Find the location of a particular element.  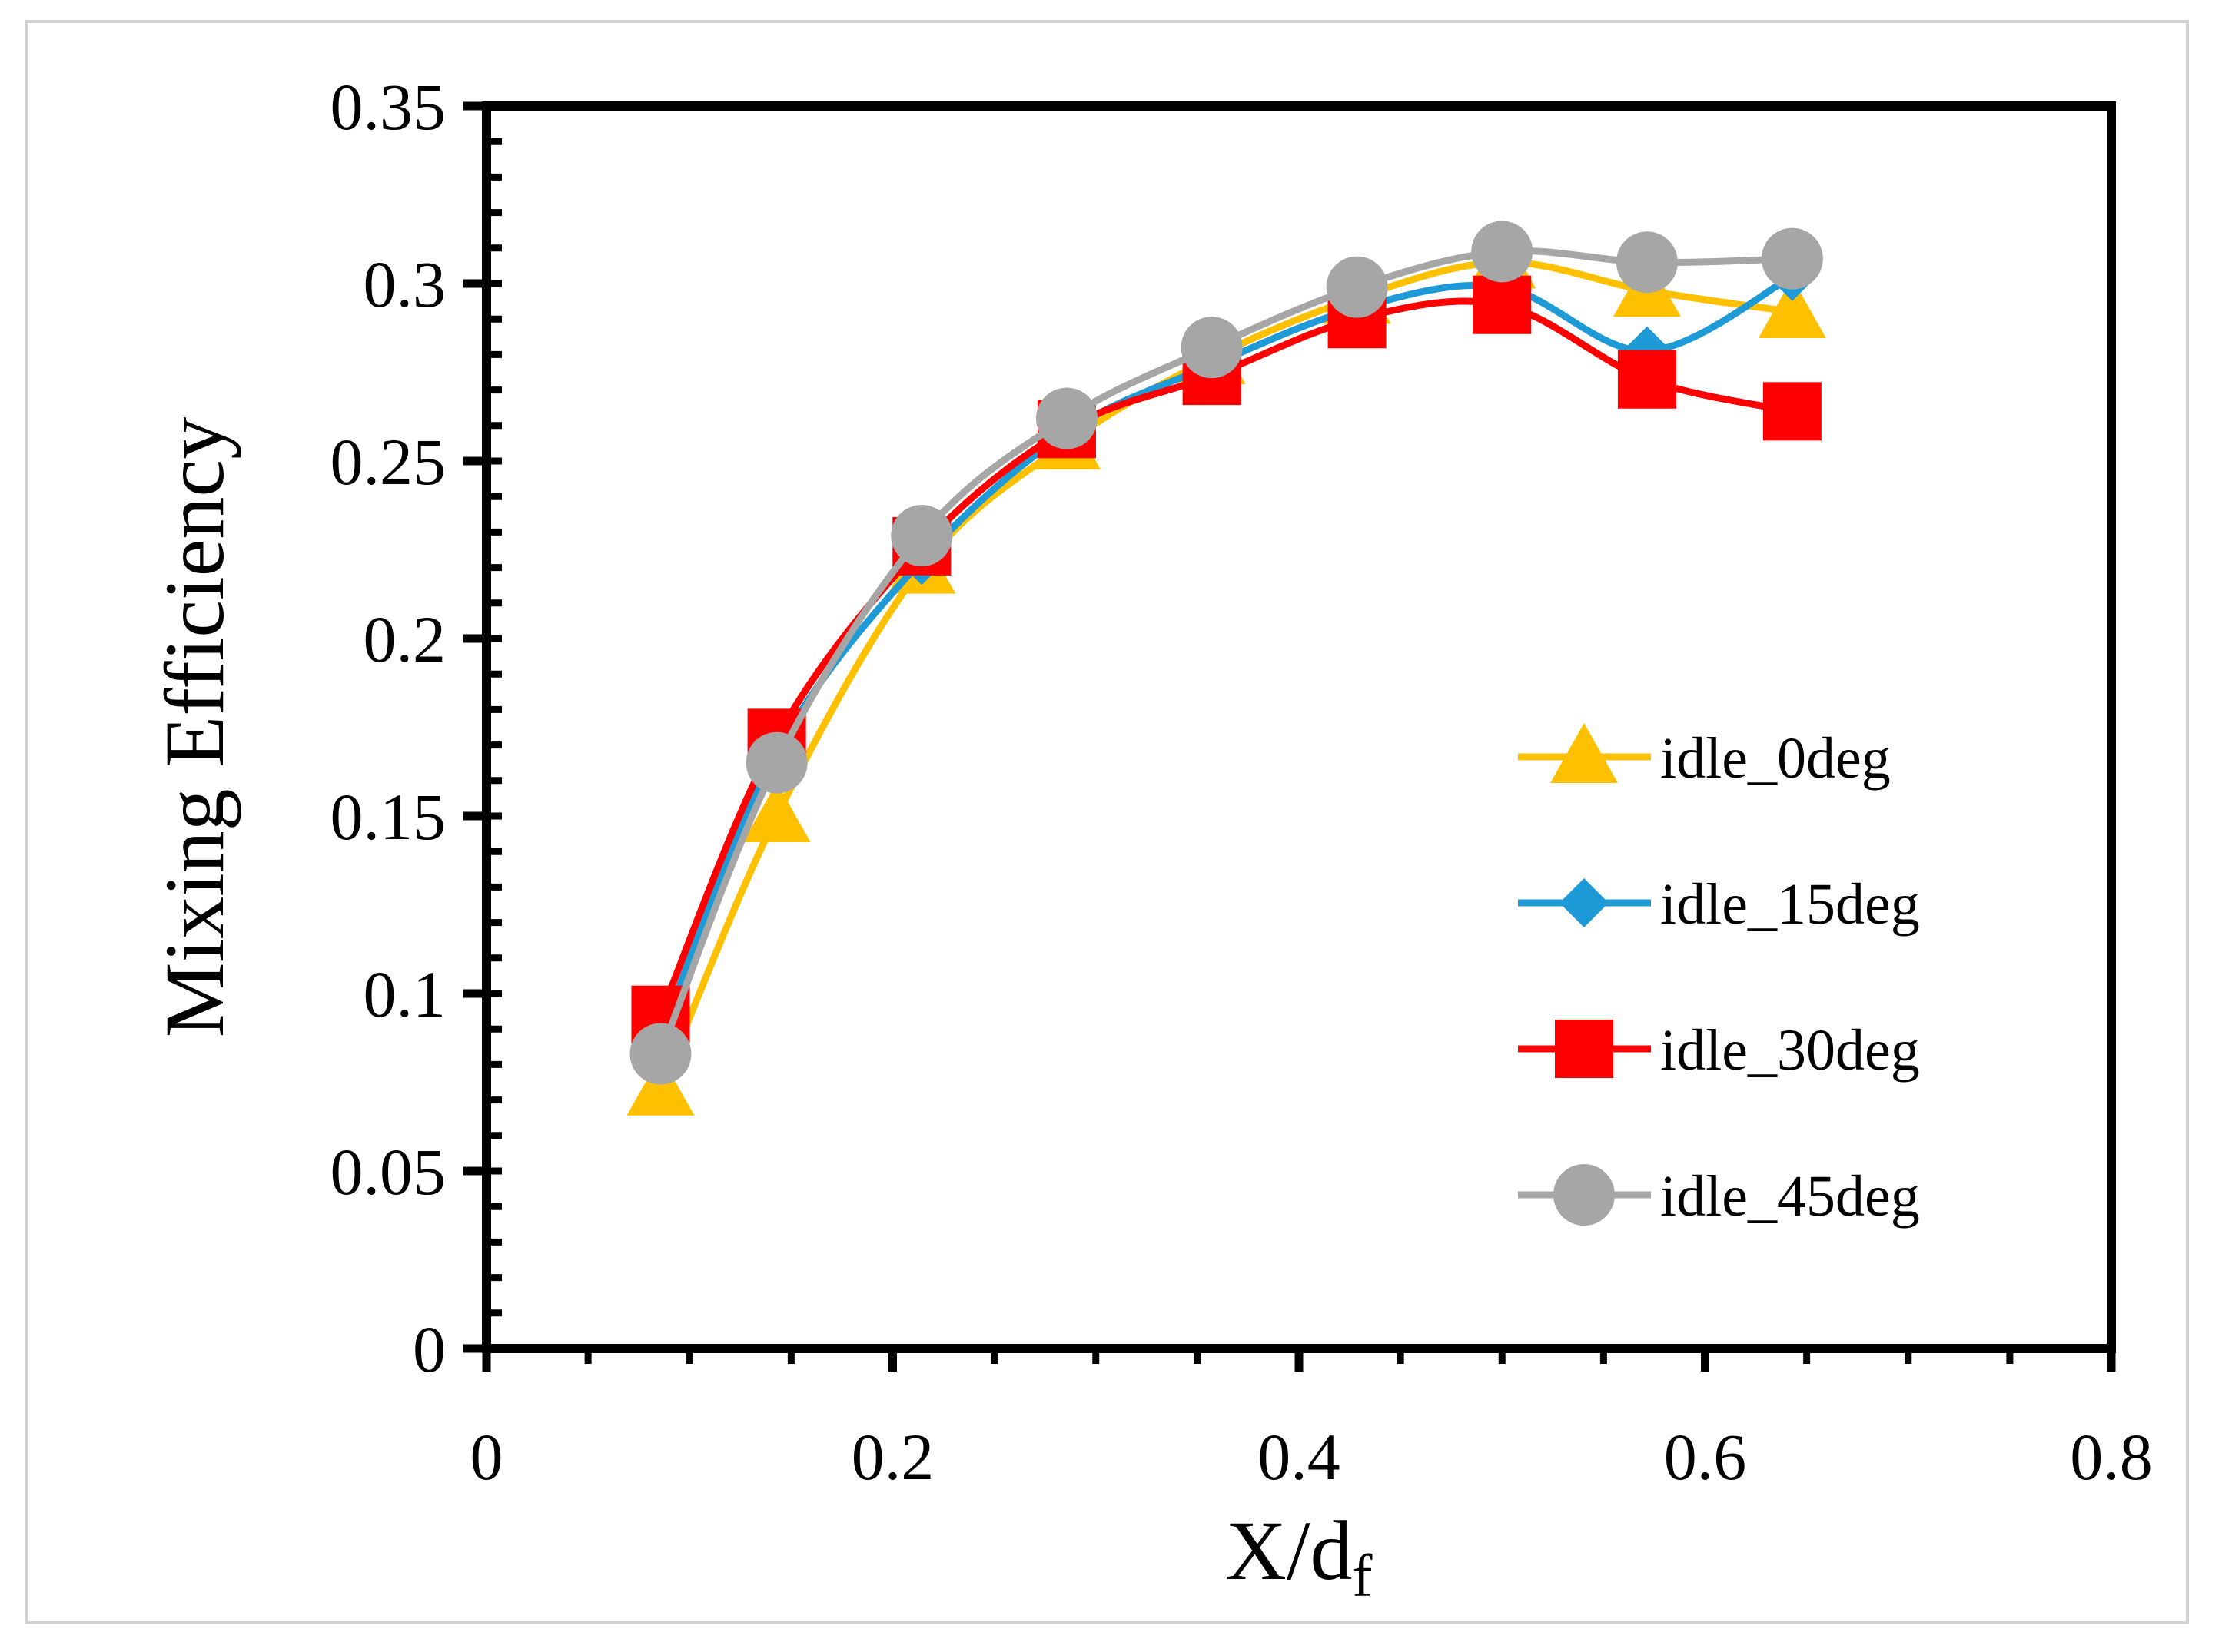

x-axis-title-main: X/d is located at coordinates (1289, 1550).